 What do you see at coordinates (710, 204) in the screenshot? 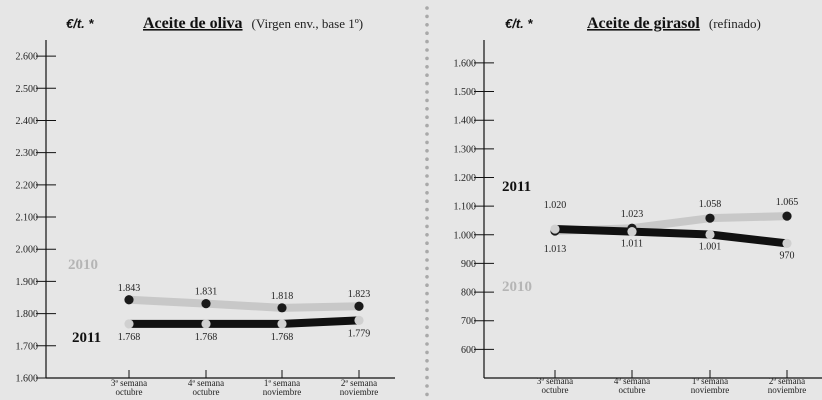
I see `data-label: 1.058` at bounding box center [710, 204].